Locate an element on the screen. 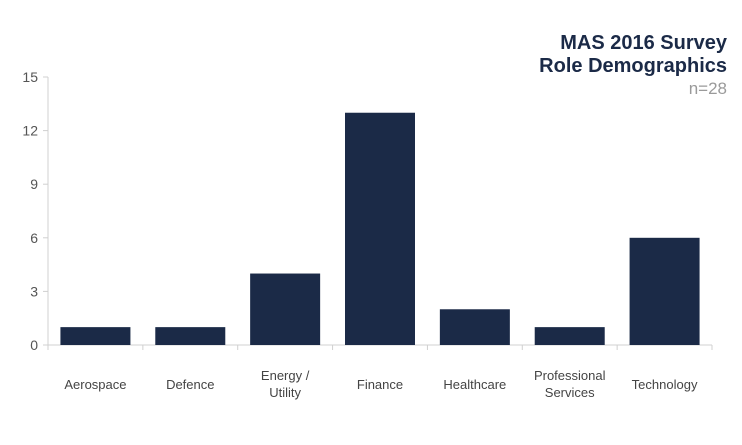 The width and height of the screenshot is (742, 445). x-category-label: Utility is located at coordinates (285, 392).